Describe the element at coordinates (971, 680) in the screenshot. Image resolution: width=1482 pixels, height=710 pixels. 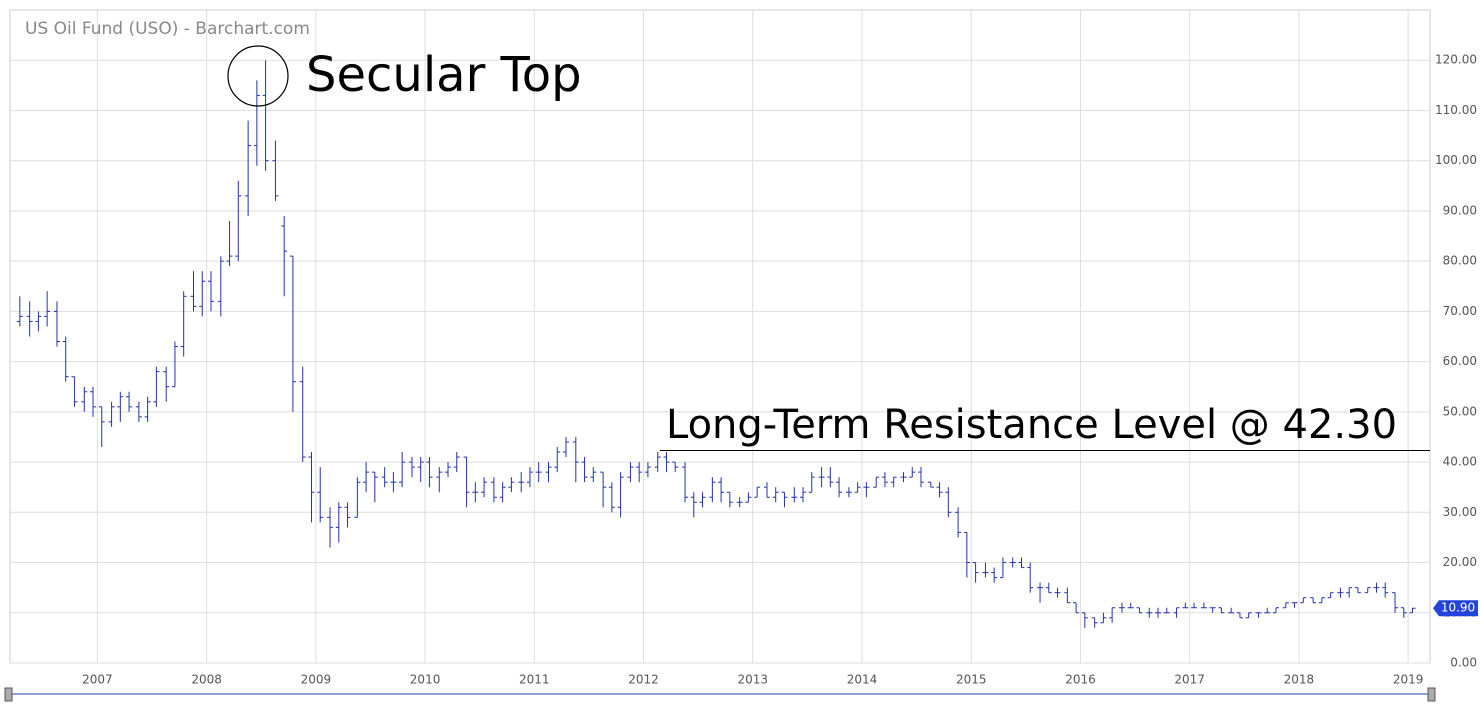
I see `x-tick-label: 2015` at that location.